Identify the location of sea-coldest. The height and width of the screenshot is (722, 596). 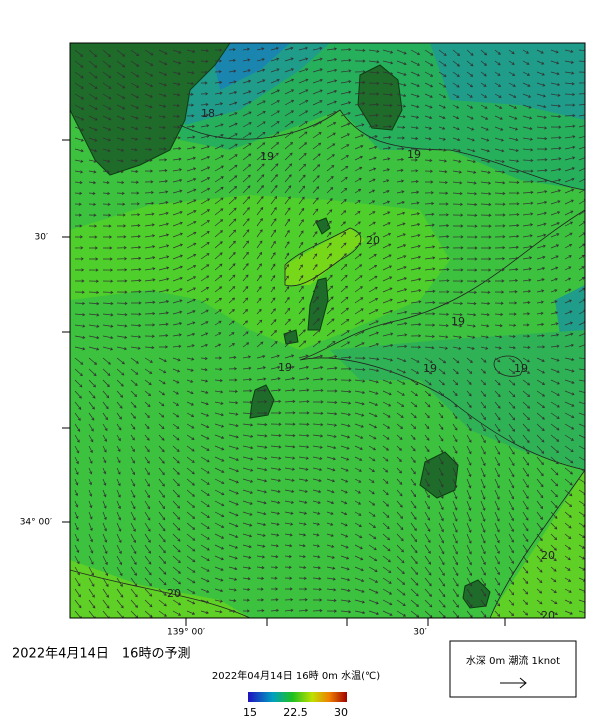
(250, 66).